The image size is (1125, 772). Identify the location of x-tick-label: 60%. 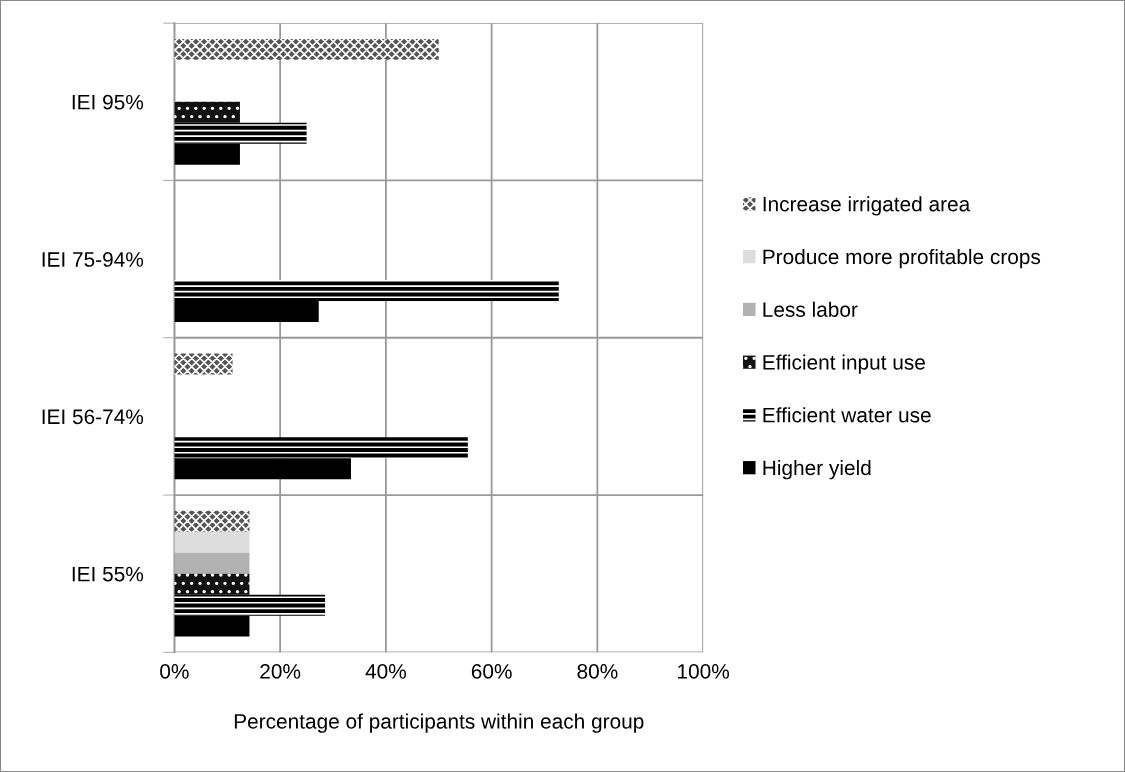
(491, 671).